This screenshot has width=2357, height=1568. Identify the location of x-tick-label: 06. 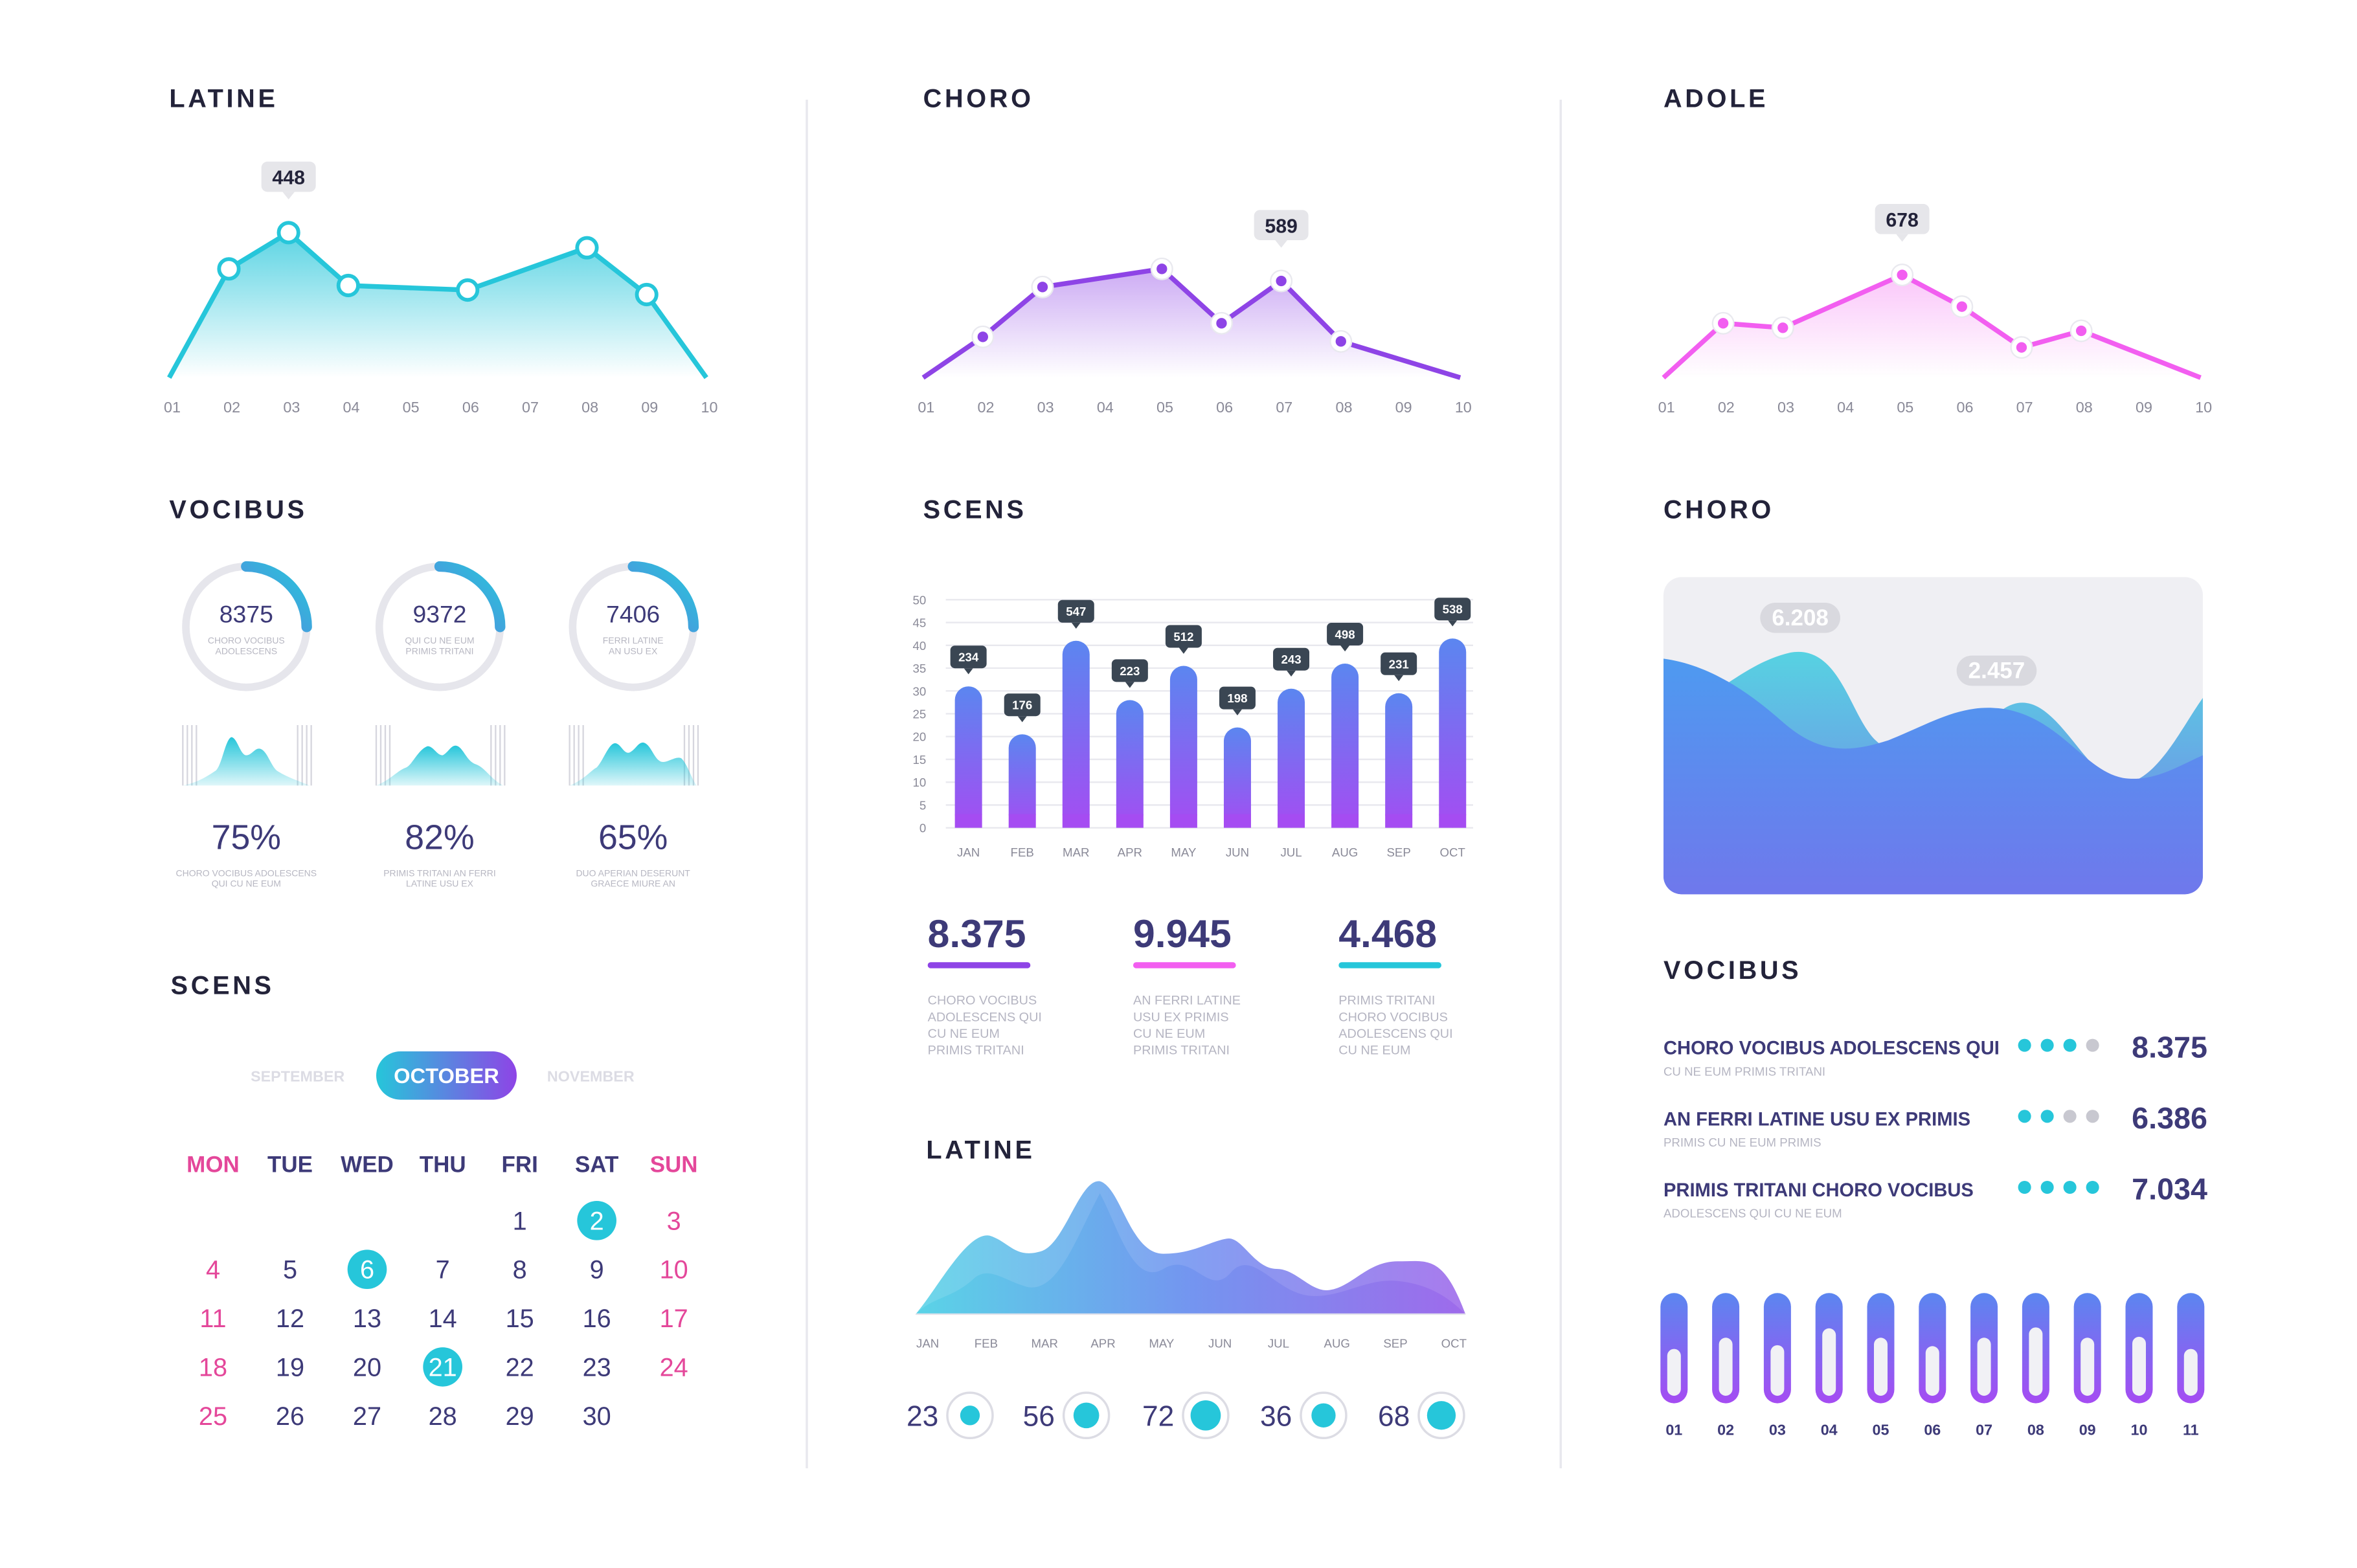
(471, 408).